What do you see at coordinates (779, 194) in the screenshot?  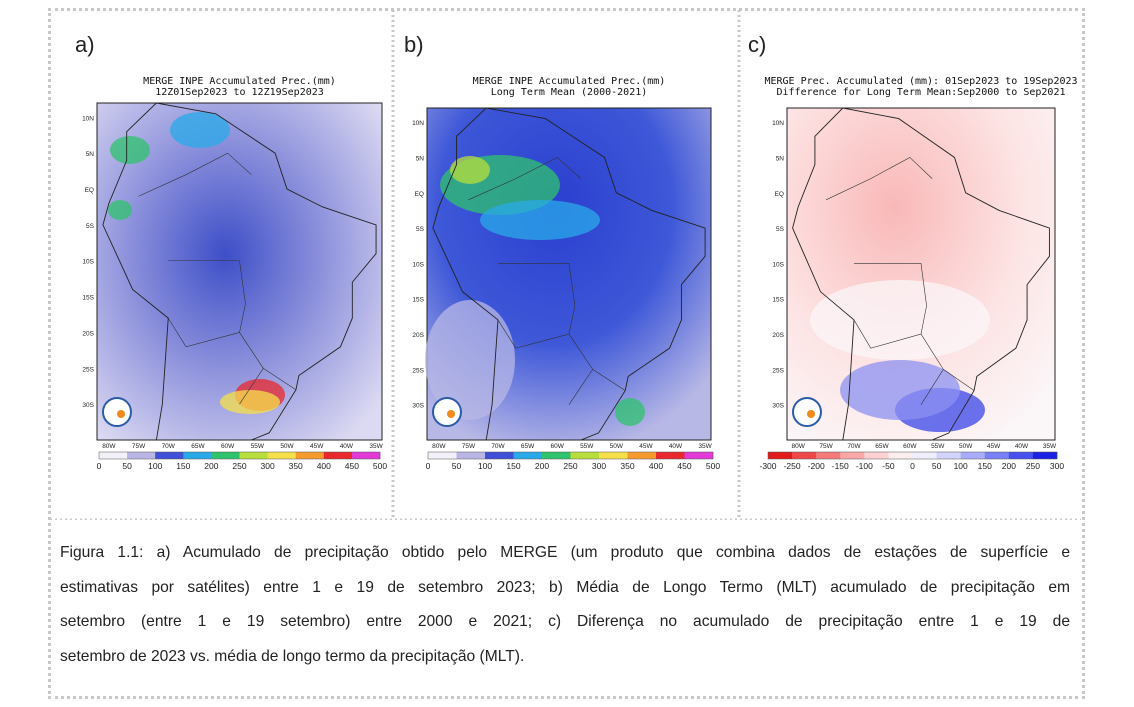 I see `lat-label: EQ` at bounding box center [779, 194].